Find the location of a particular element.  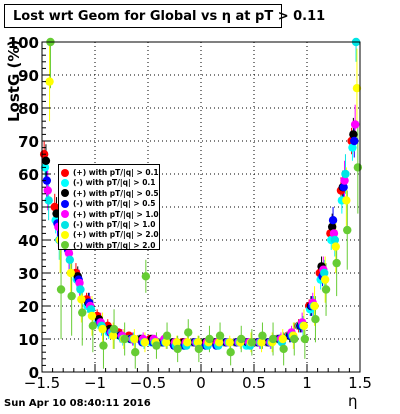

y-tick-label: 100 is located at coordinates (23, 43).